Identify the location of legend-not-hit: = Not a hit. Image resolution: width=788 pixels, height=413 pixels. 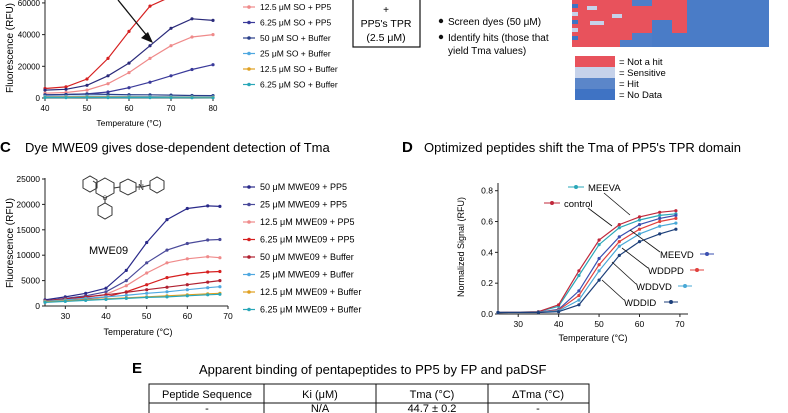
(641, 62).